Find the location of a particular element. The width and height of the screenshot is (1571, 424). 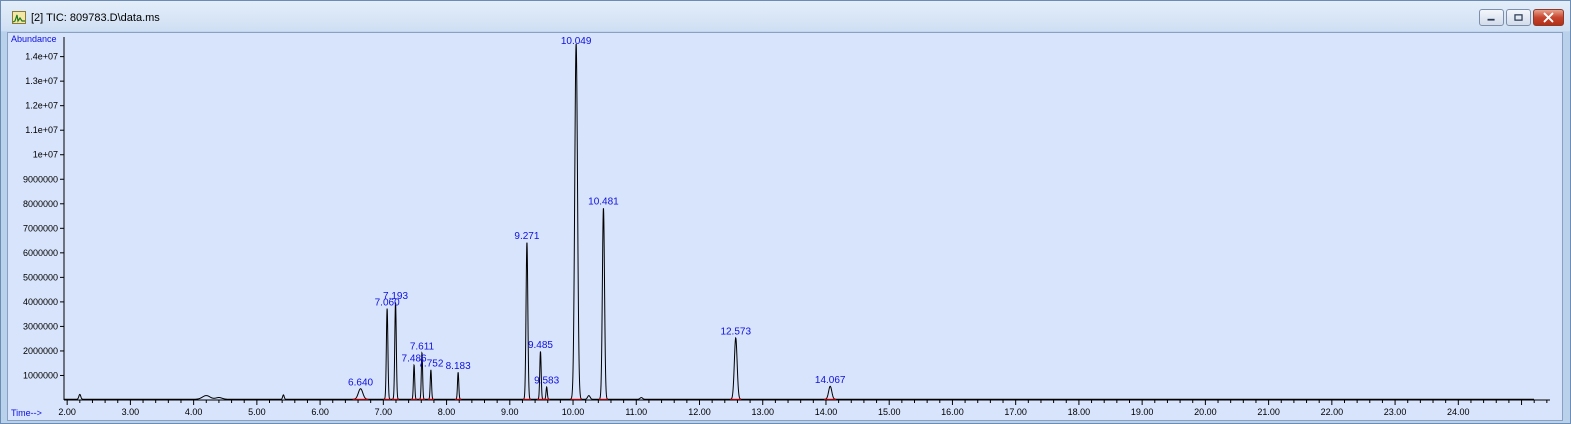

y-axis-label: Abundance is located at coordinates (34, 39).